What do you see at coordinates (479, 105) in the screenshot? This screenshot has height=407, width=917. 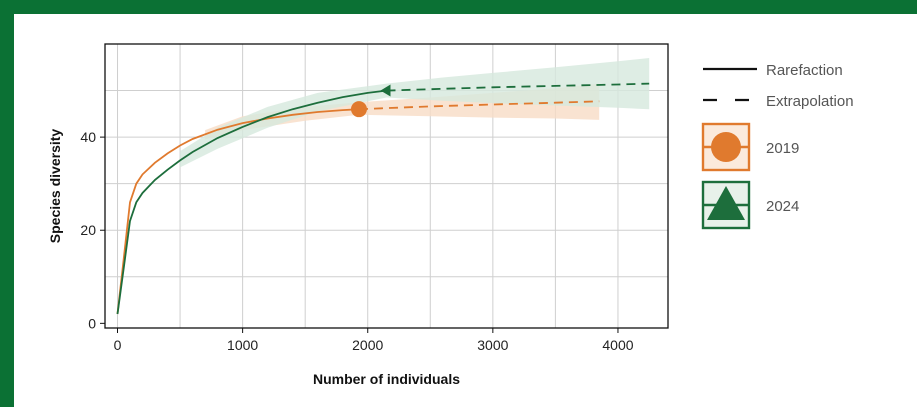 I see `extrapolation-line-2019` at bounding box center [479, 105].